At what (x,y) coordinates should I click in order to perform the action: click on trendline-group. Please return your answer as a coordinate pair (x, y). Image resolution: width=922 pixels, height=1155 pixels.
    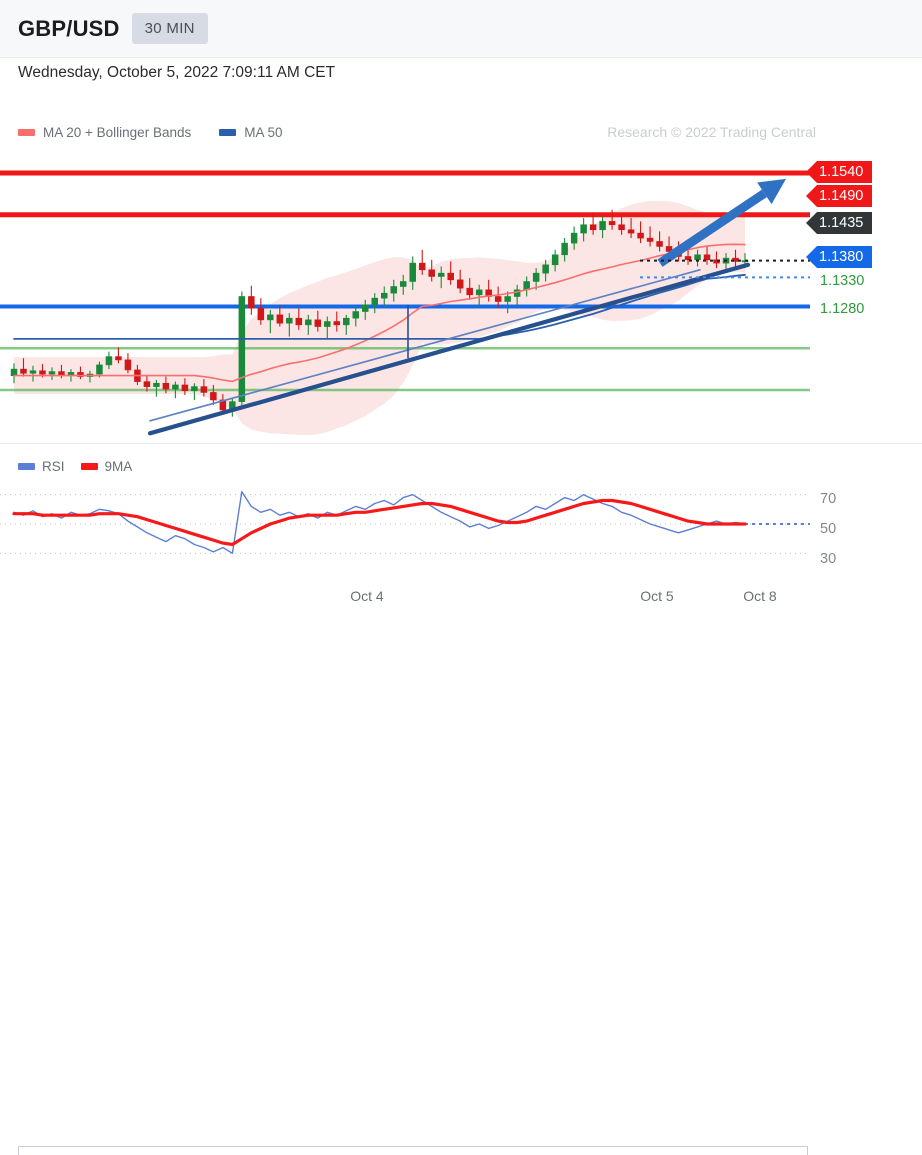
    Looking at the image, I should click on (449, 349).